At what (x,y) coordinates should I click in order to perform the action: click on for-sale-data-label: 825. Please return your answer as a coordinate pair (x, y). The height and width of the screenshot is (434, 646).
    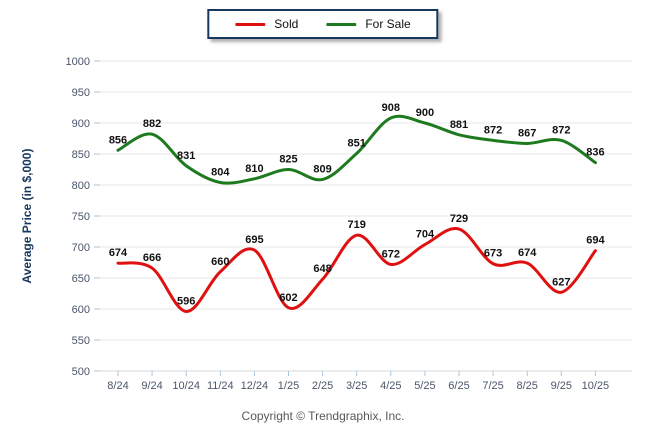
    Looking at the image, I should click on (288, 160).